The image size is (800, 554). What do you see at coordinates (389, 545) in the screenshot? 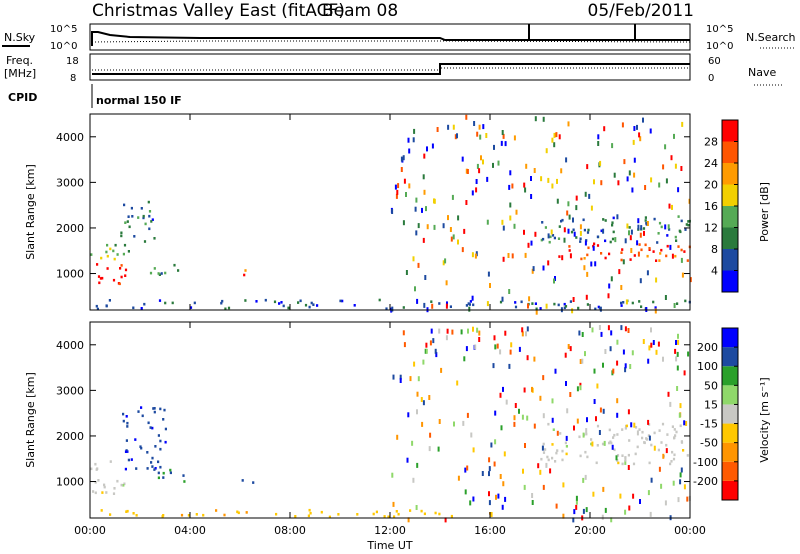
I see `x-axis-label: Time UT` at bounding box center [389, 545].